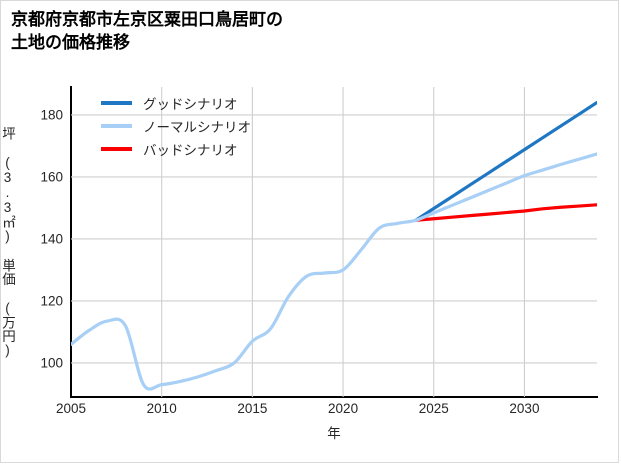 This screenshot has width=621, height=465. What do you see at coordinates (116, 102) in the screenshot?
I see `legend-swatch-good-scenario` at bounding box center [116, 102].